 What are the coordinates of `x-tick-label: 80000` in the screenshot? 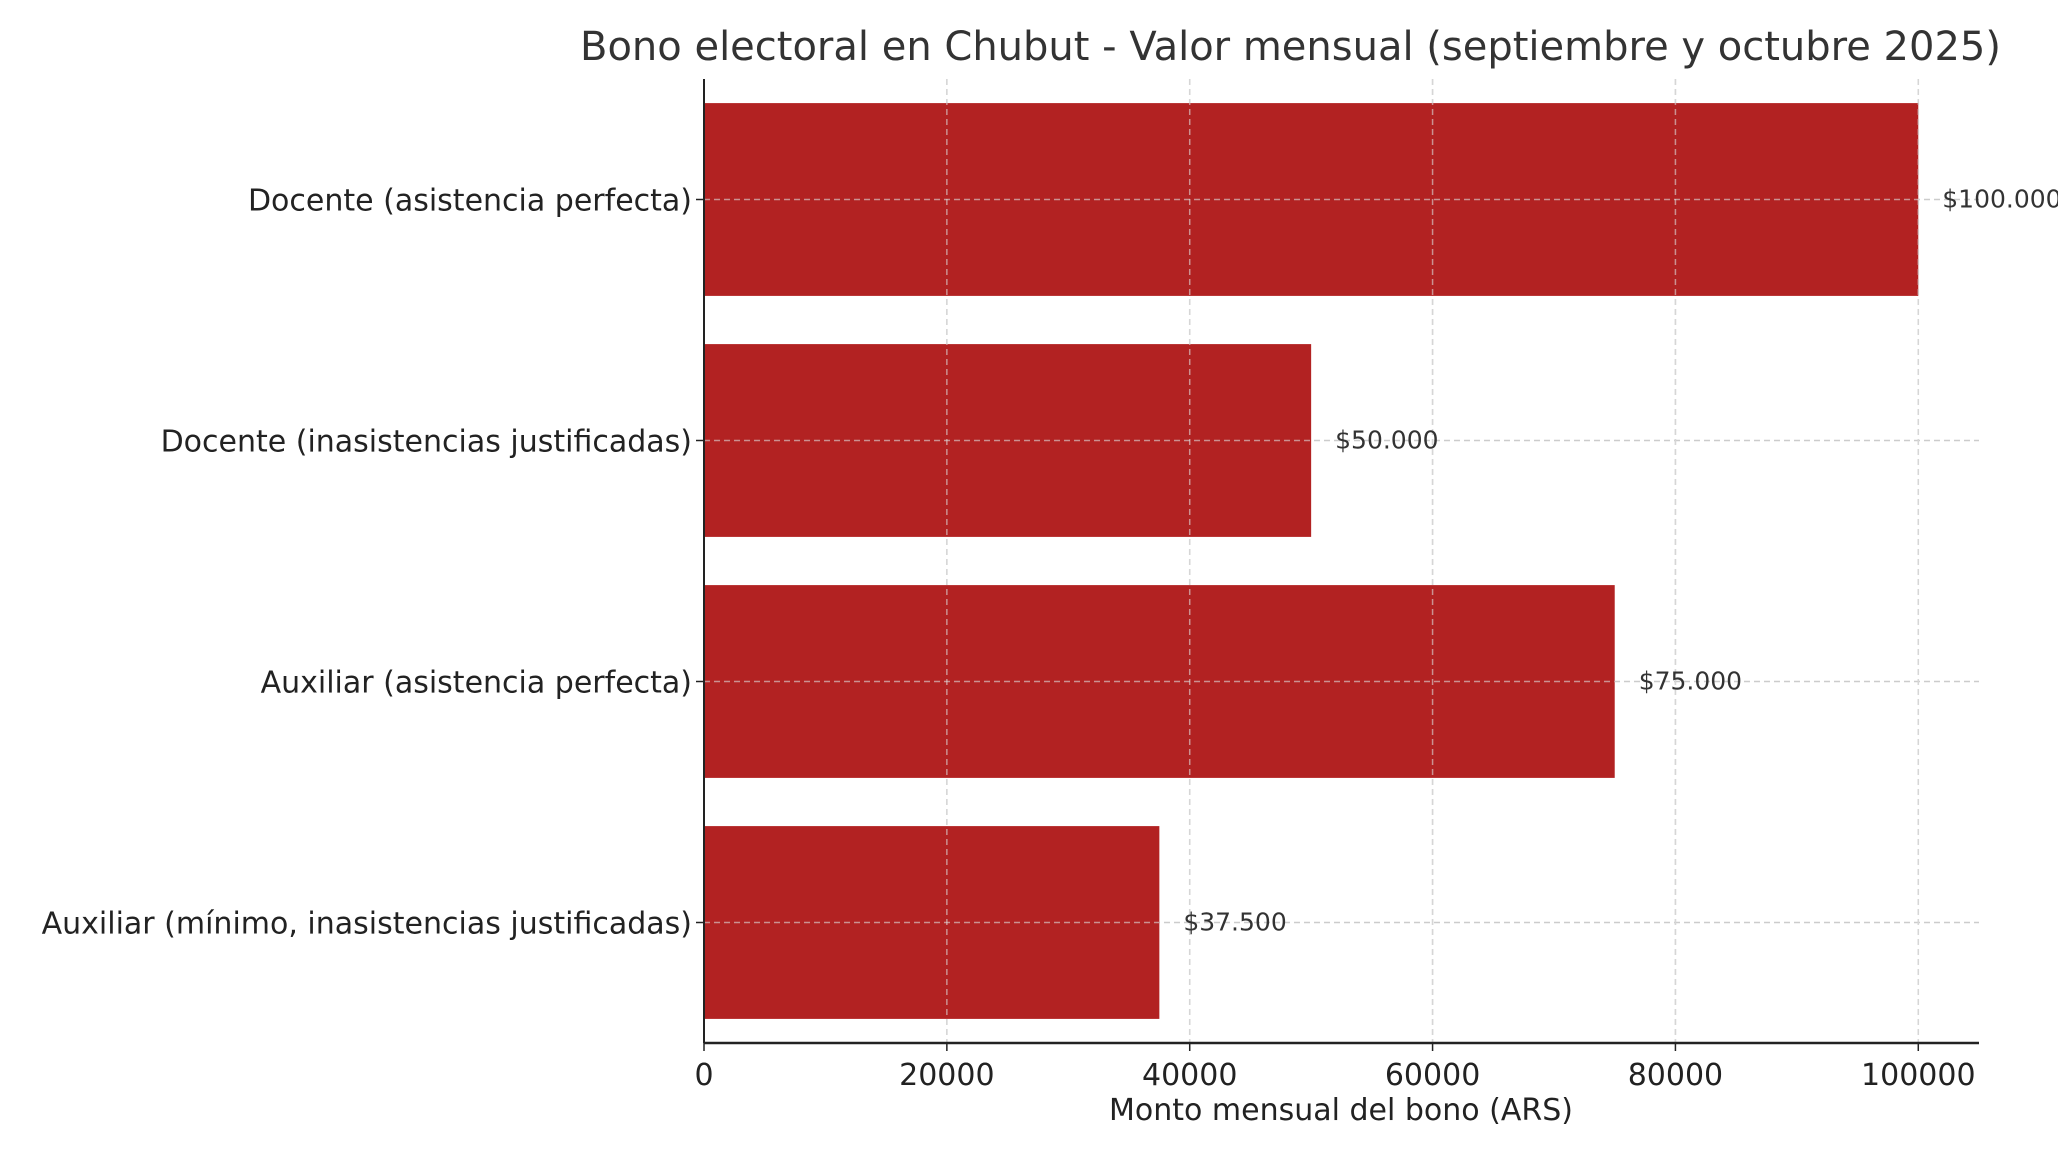 It's located at (1675, 1075).